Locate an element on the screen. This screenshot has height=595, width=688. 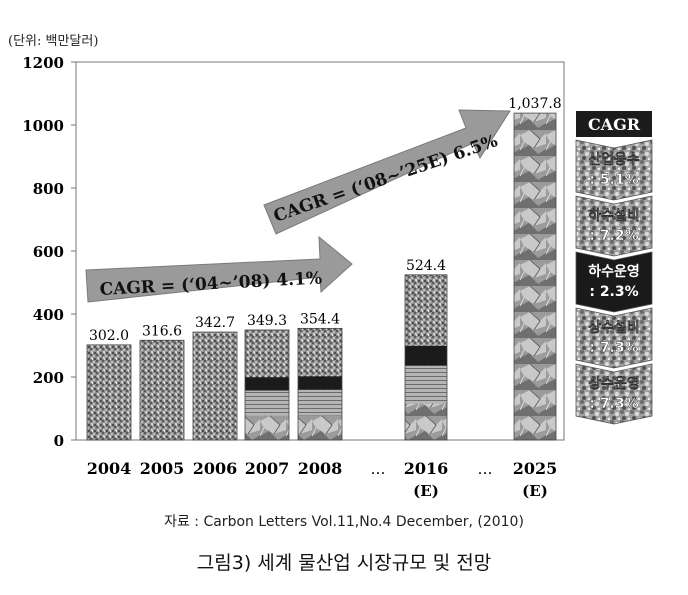
x-sublabel-2016: (E) is located at coordinates (426, 491).